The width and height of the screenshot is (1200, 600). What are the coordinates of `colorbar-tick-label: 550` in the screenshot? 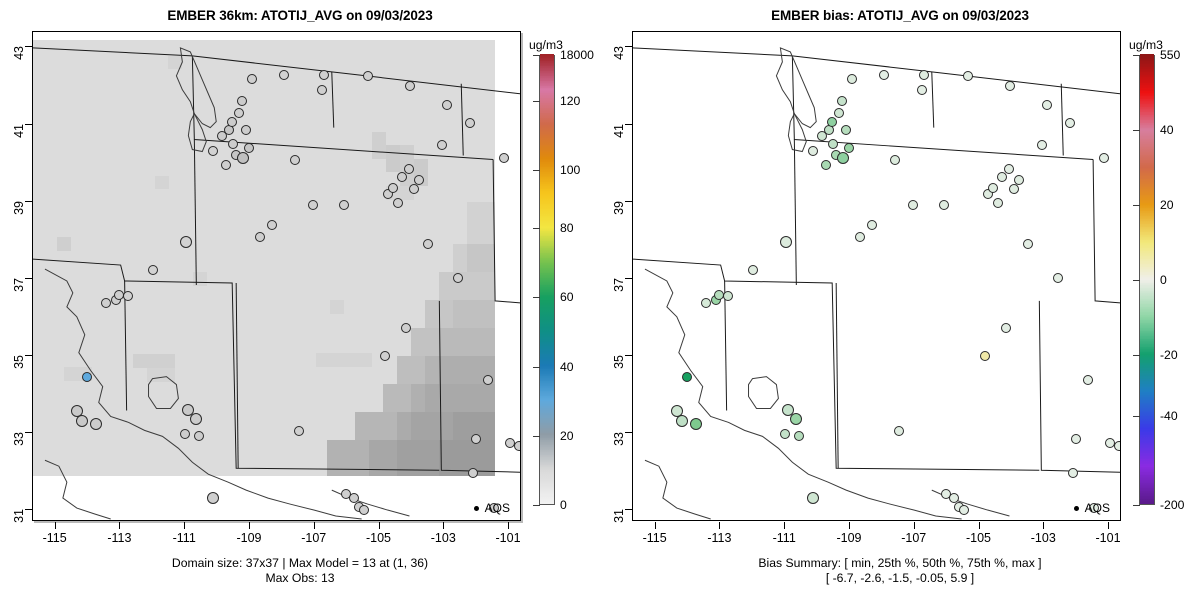 It's located at (1170, 55).